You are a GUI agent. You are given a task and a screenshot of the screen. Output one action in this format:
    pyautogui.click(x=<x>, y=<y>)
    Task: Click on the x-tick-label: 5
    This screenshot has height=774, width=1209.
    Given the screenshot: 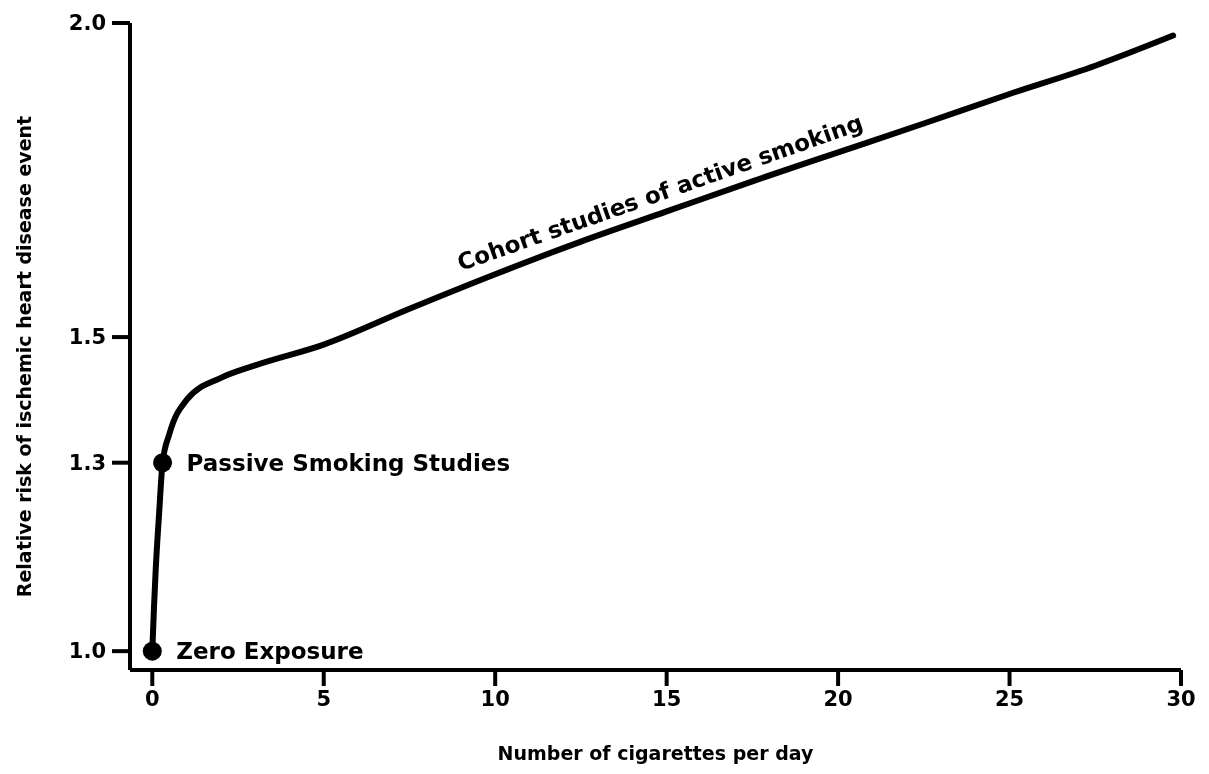 What is the action you would take?
    pyautogui.click(x=324, y=699)
    